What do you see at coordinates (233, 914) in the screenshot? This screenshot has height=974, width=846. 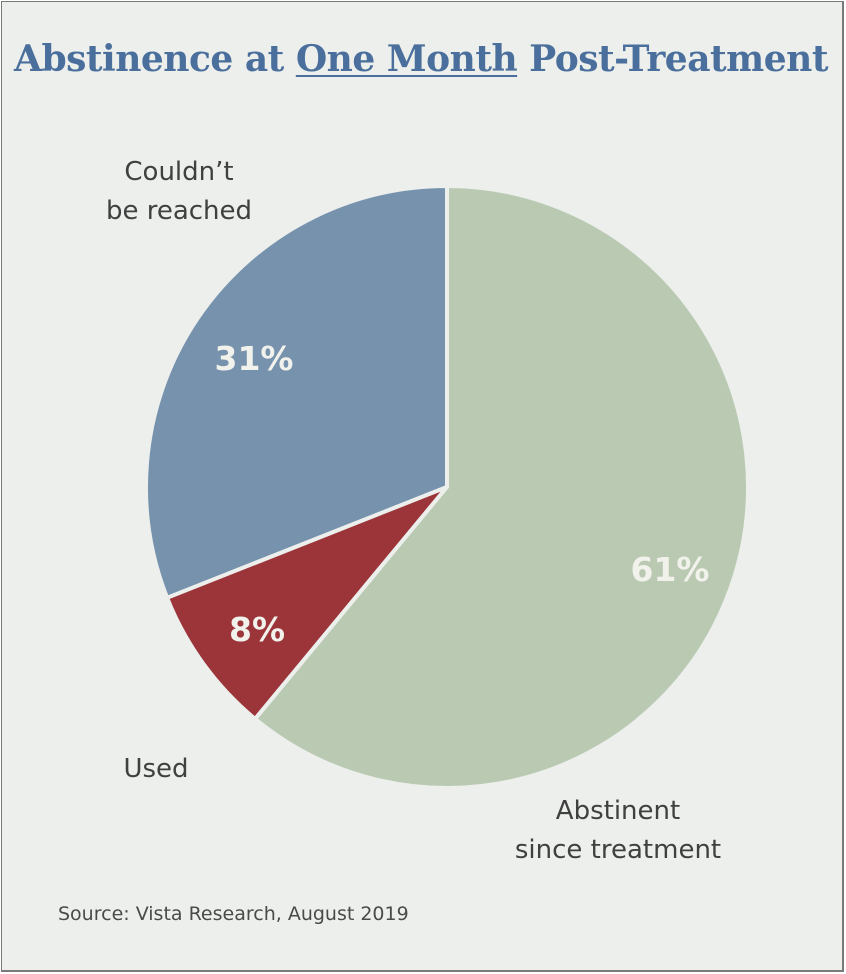 I see `source-note: Source: Vista Research, August 2019` at bounding box center [233, 914].